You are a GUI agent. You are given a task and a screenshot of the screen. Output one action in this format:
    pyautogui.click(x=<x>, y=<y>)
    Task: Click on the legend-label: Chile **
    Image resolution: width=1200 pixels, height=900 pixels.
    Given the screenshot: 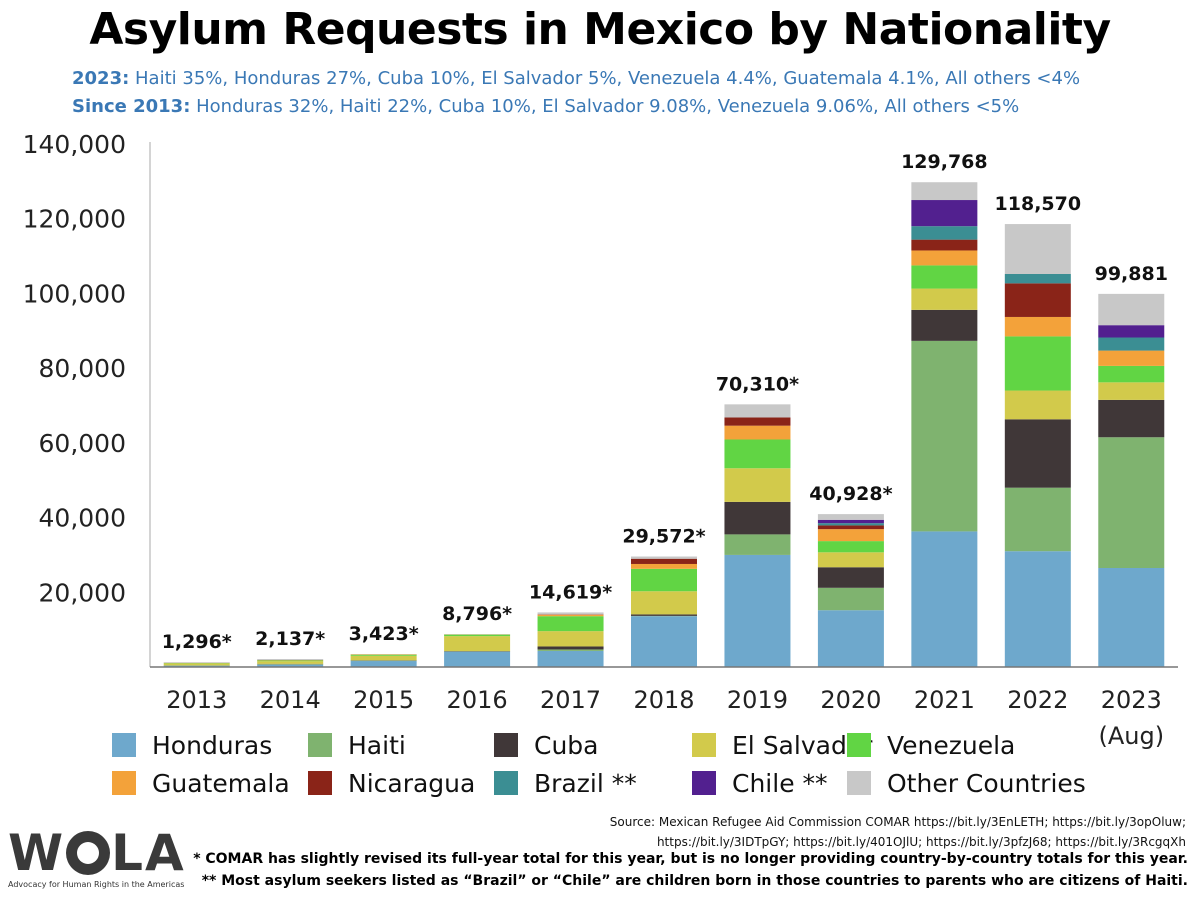 What is the action you would take?
    pyautogui.click(x=780, y=783)
    